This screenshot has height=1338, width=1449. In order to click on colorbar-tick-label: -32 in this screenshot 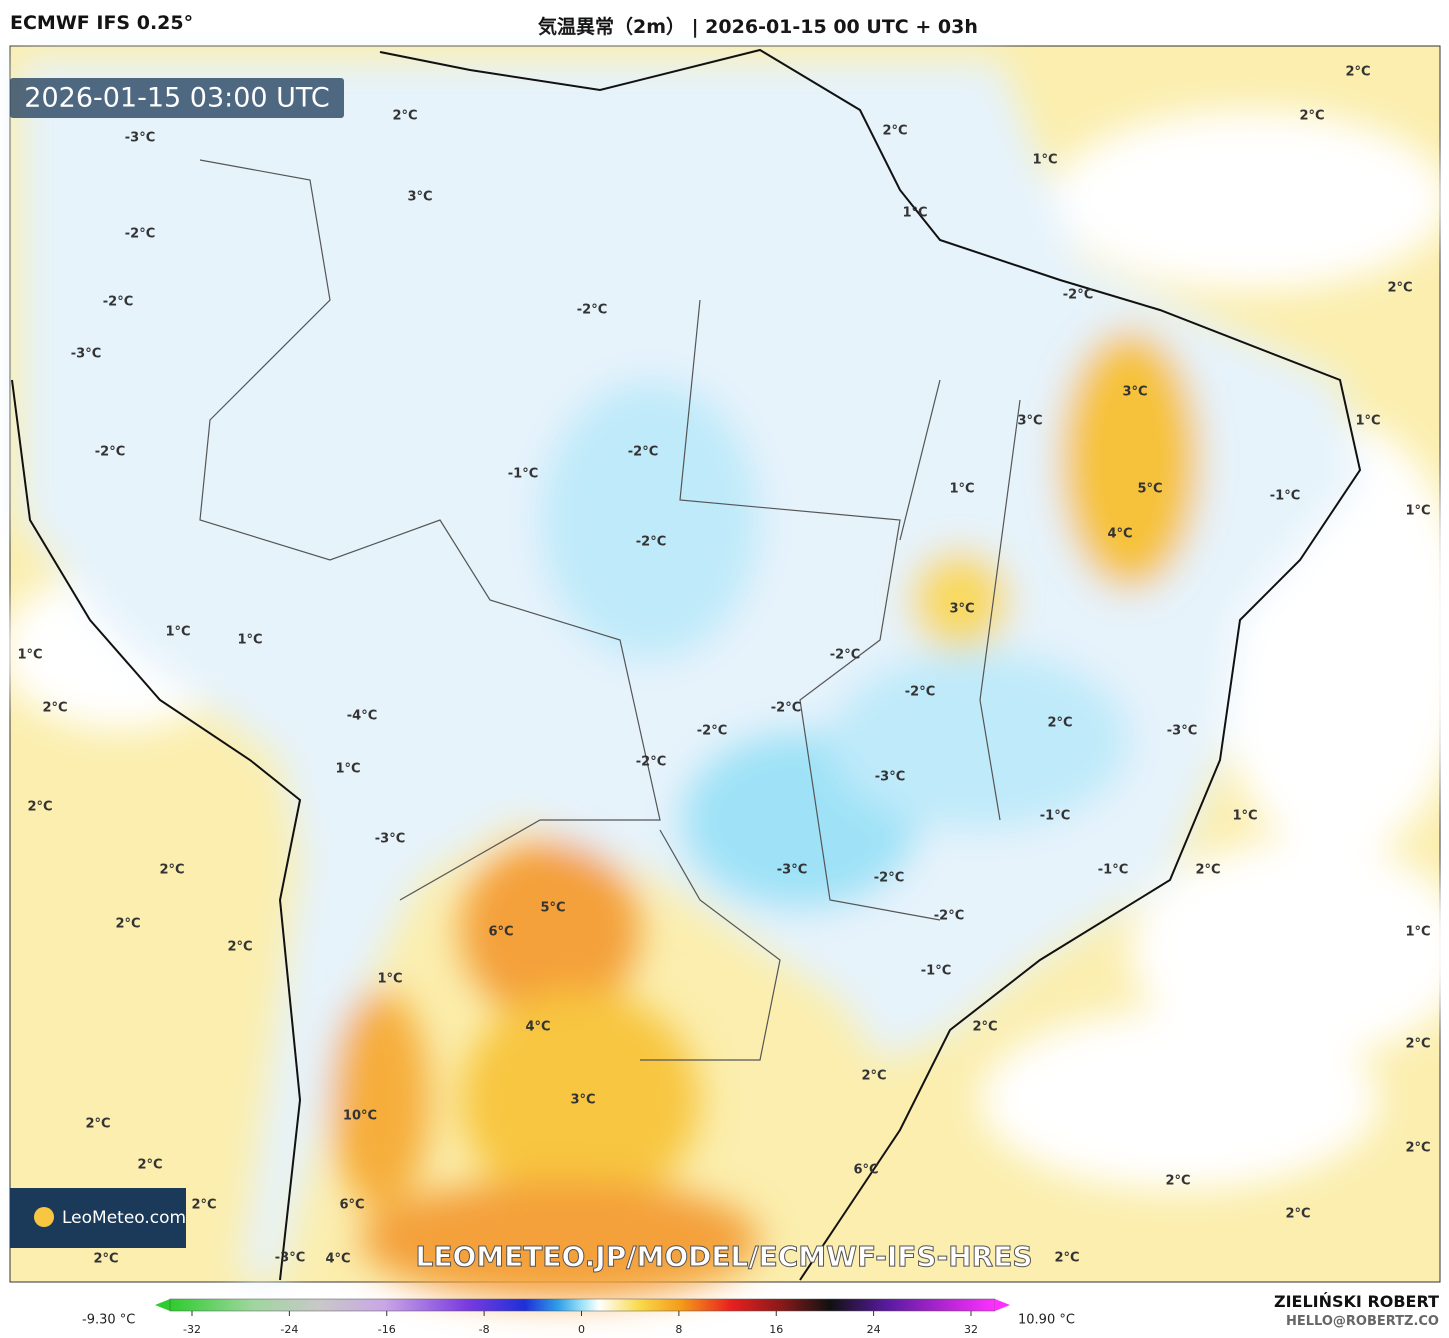, I will do `click(192, 1329)`.